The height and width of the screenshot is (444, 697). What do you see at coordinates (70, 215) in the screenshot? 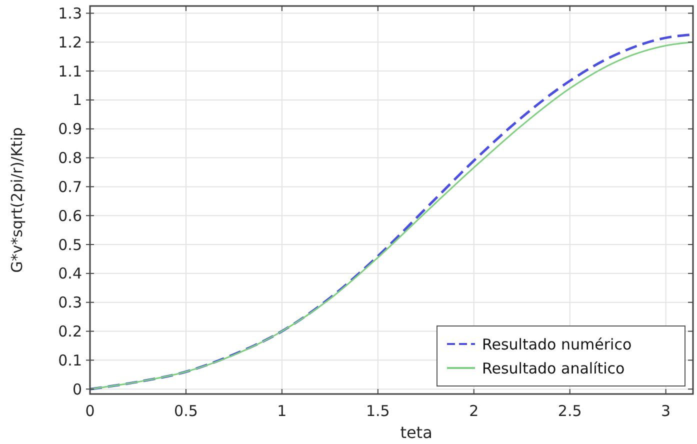
I see `y-tick-label: 0.6` at bounding box center [70, 215].